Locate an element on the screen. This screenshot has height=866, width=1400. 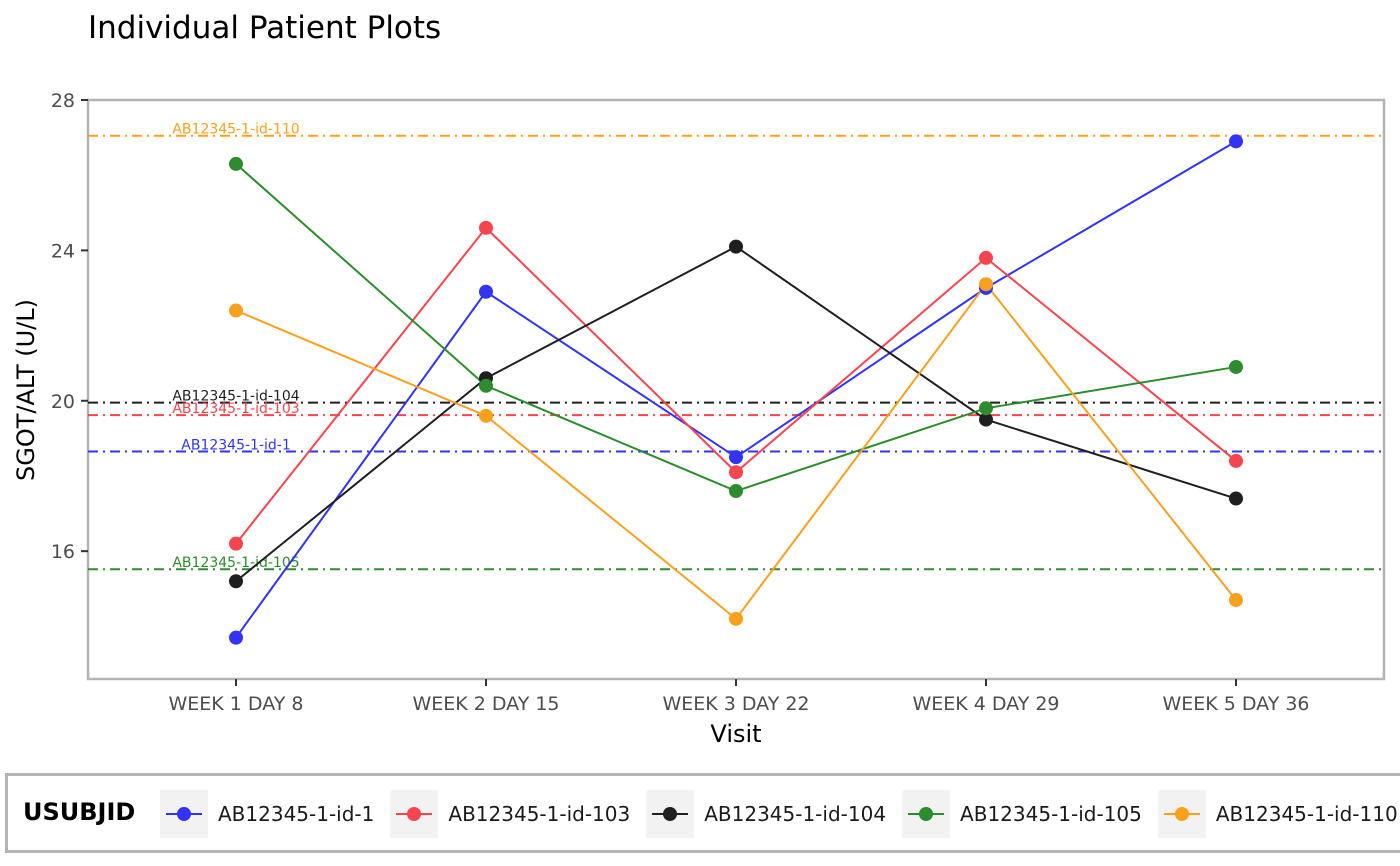
x-tick-label: WEEK 4 DAY 29 is located at coordinates (985, 704).